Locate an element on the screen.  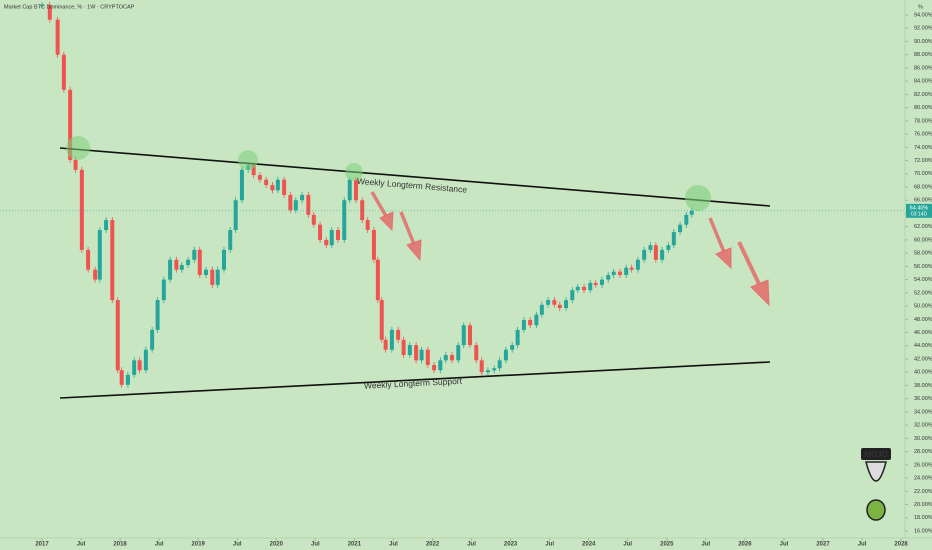
y-tick-label: 36.00% is located at coordinates (923, 399).